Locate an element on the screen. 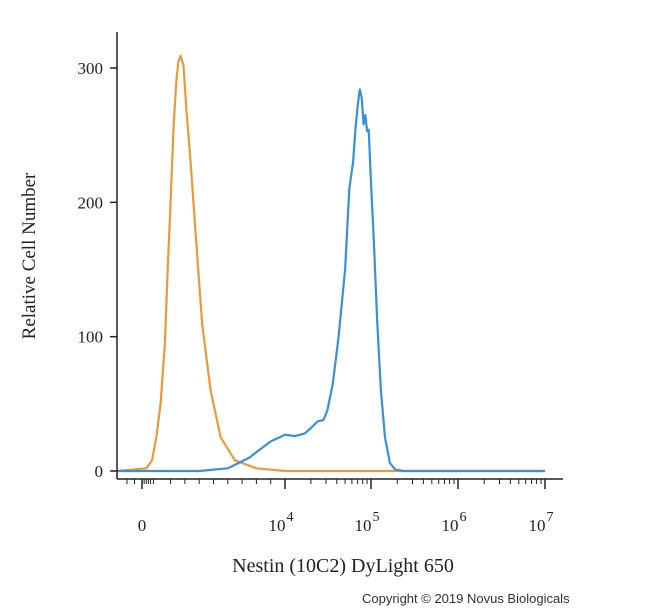 Image resolution: width=650 pixels, height=614 pixels. x-tick-label: 10⁴ is located at coordinates (281, 522).